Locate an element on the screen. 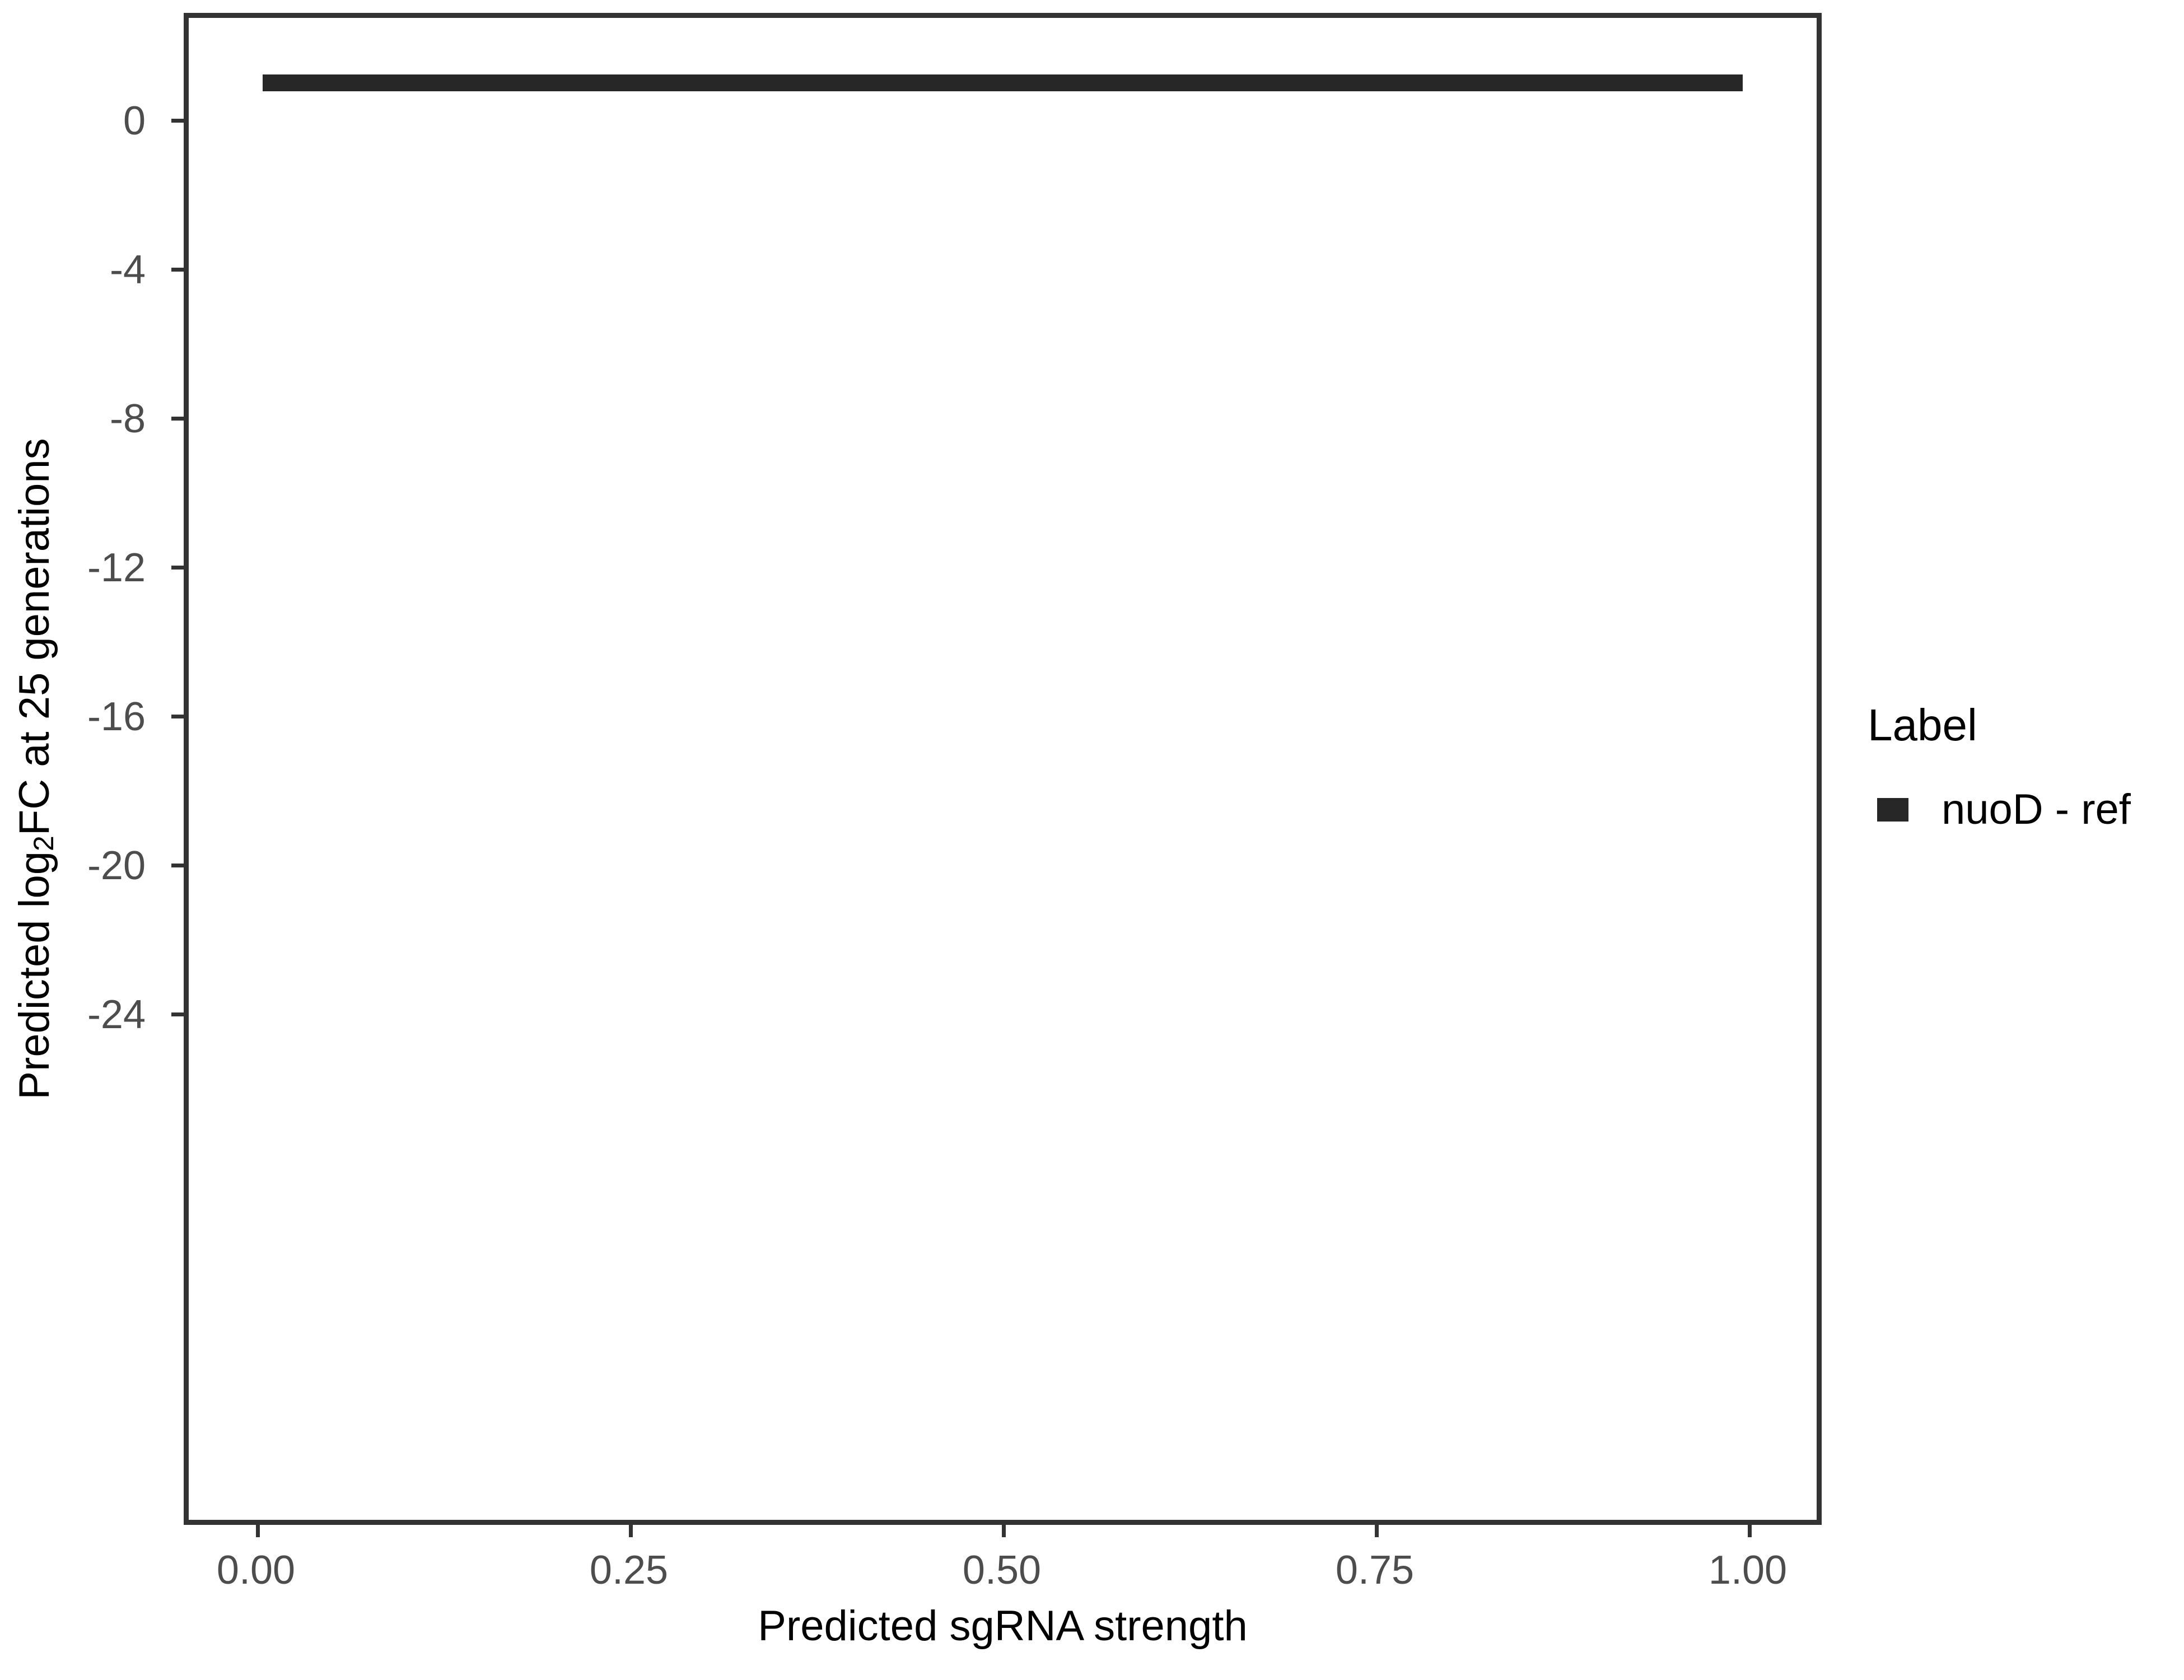  y-axis-title-pre: Predicted log is located at coordinates (35, 976).